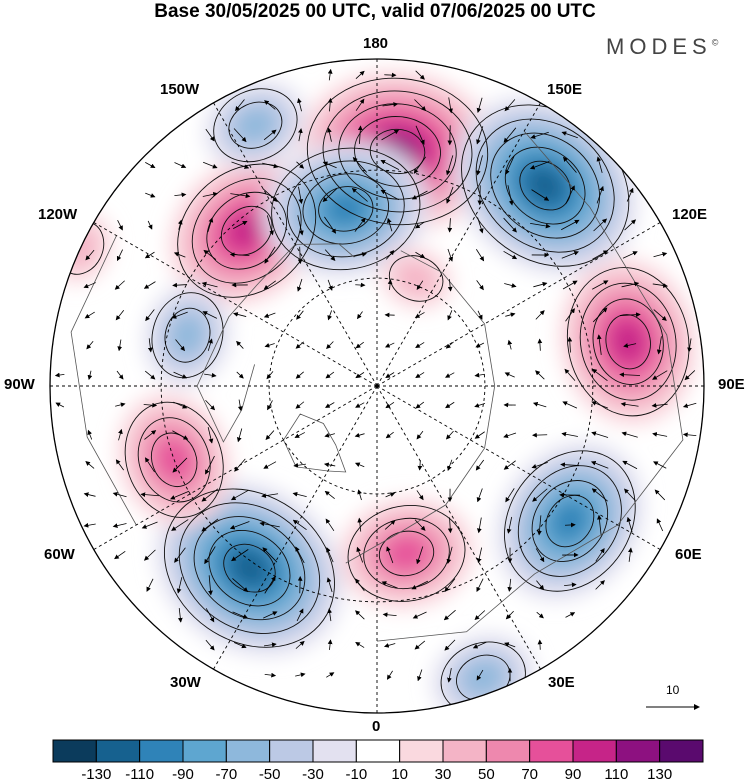  What do you see at coordinates (376, 43) in the screenshot?
I see `lon-label-180: 180` at bounding box center [376, 43].